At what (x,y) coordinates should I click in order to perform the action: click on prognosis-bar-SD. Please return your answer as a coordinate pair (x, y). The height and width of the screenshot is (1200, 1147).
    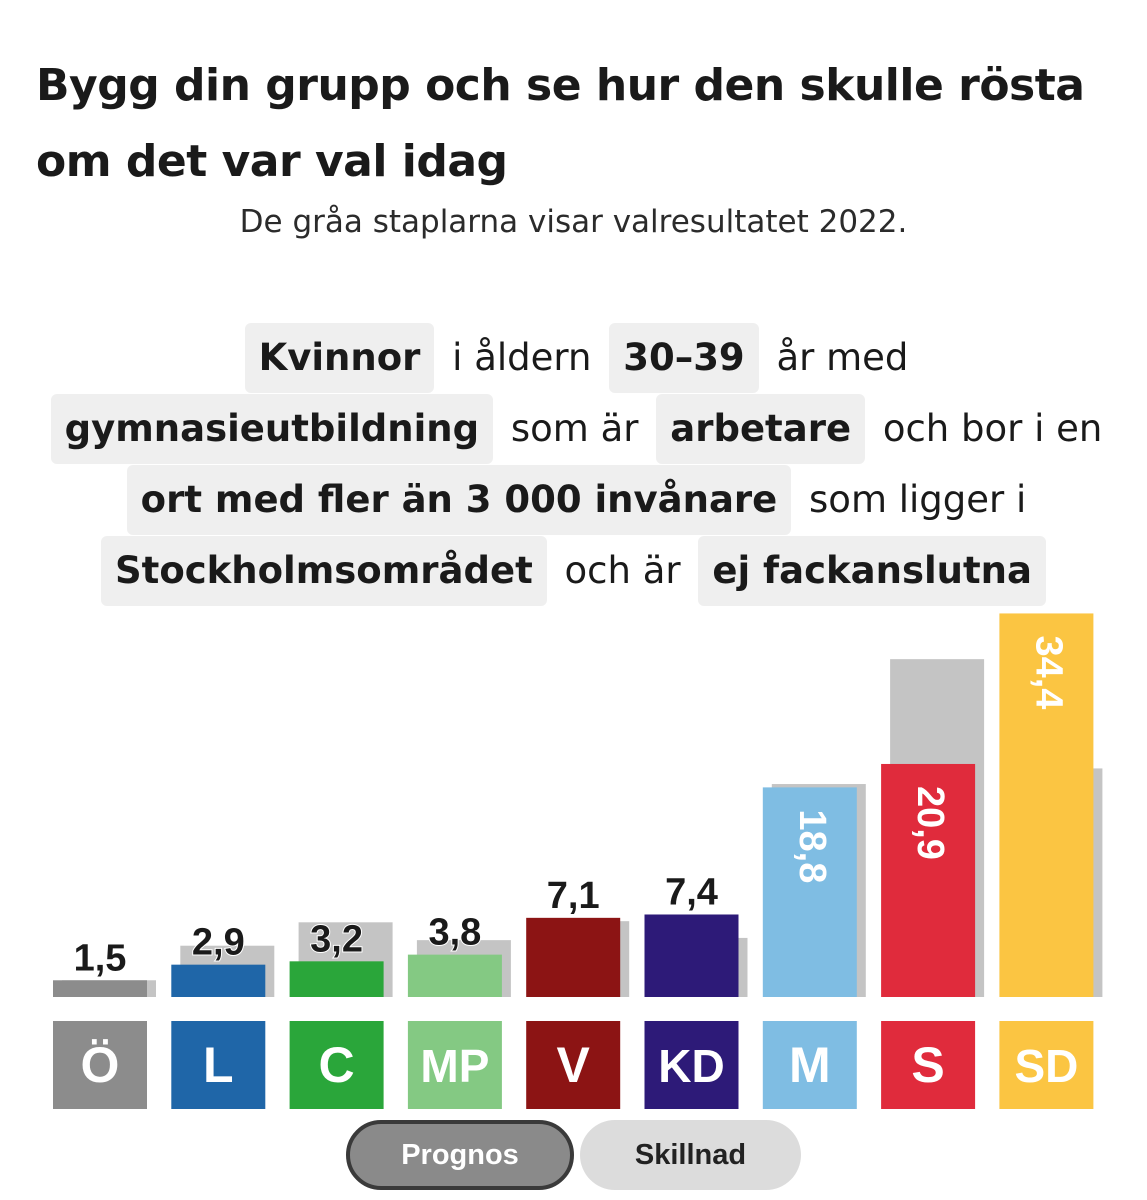
    Looking at the image, I should click on (1046, 805).